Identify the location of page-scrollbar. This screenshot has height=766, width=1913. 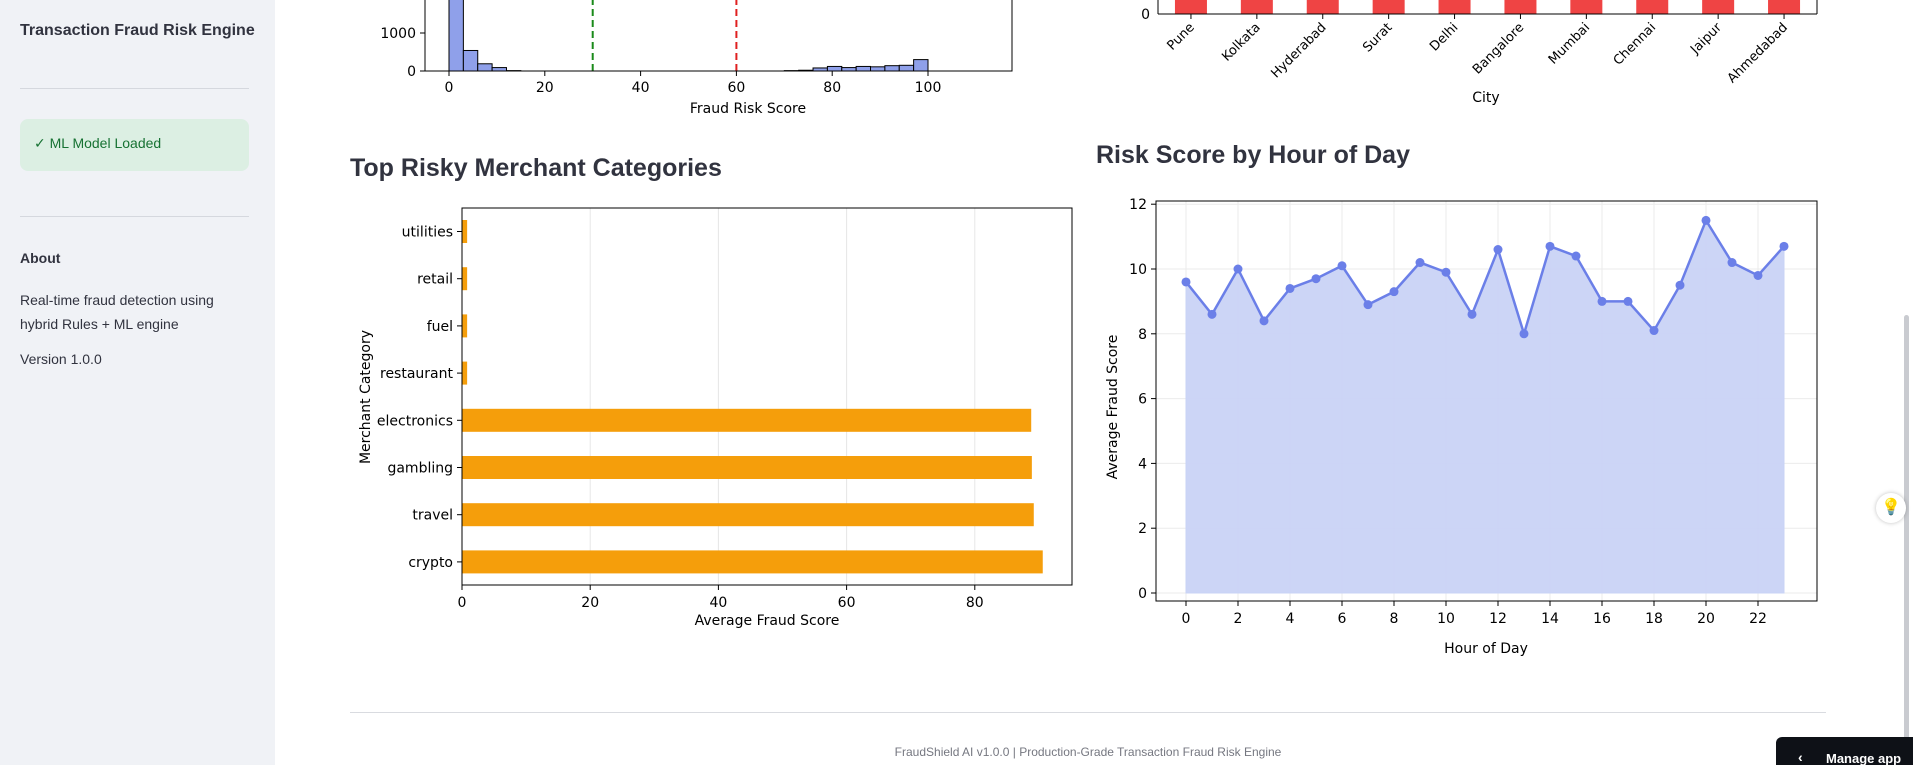
(1906, 530).